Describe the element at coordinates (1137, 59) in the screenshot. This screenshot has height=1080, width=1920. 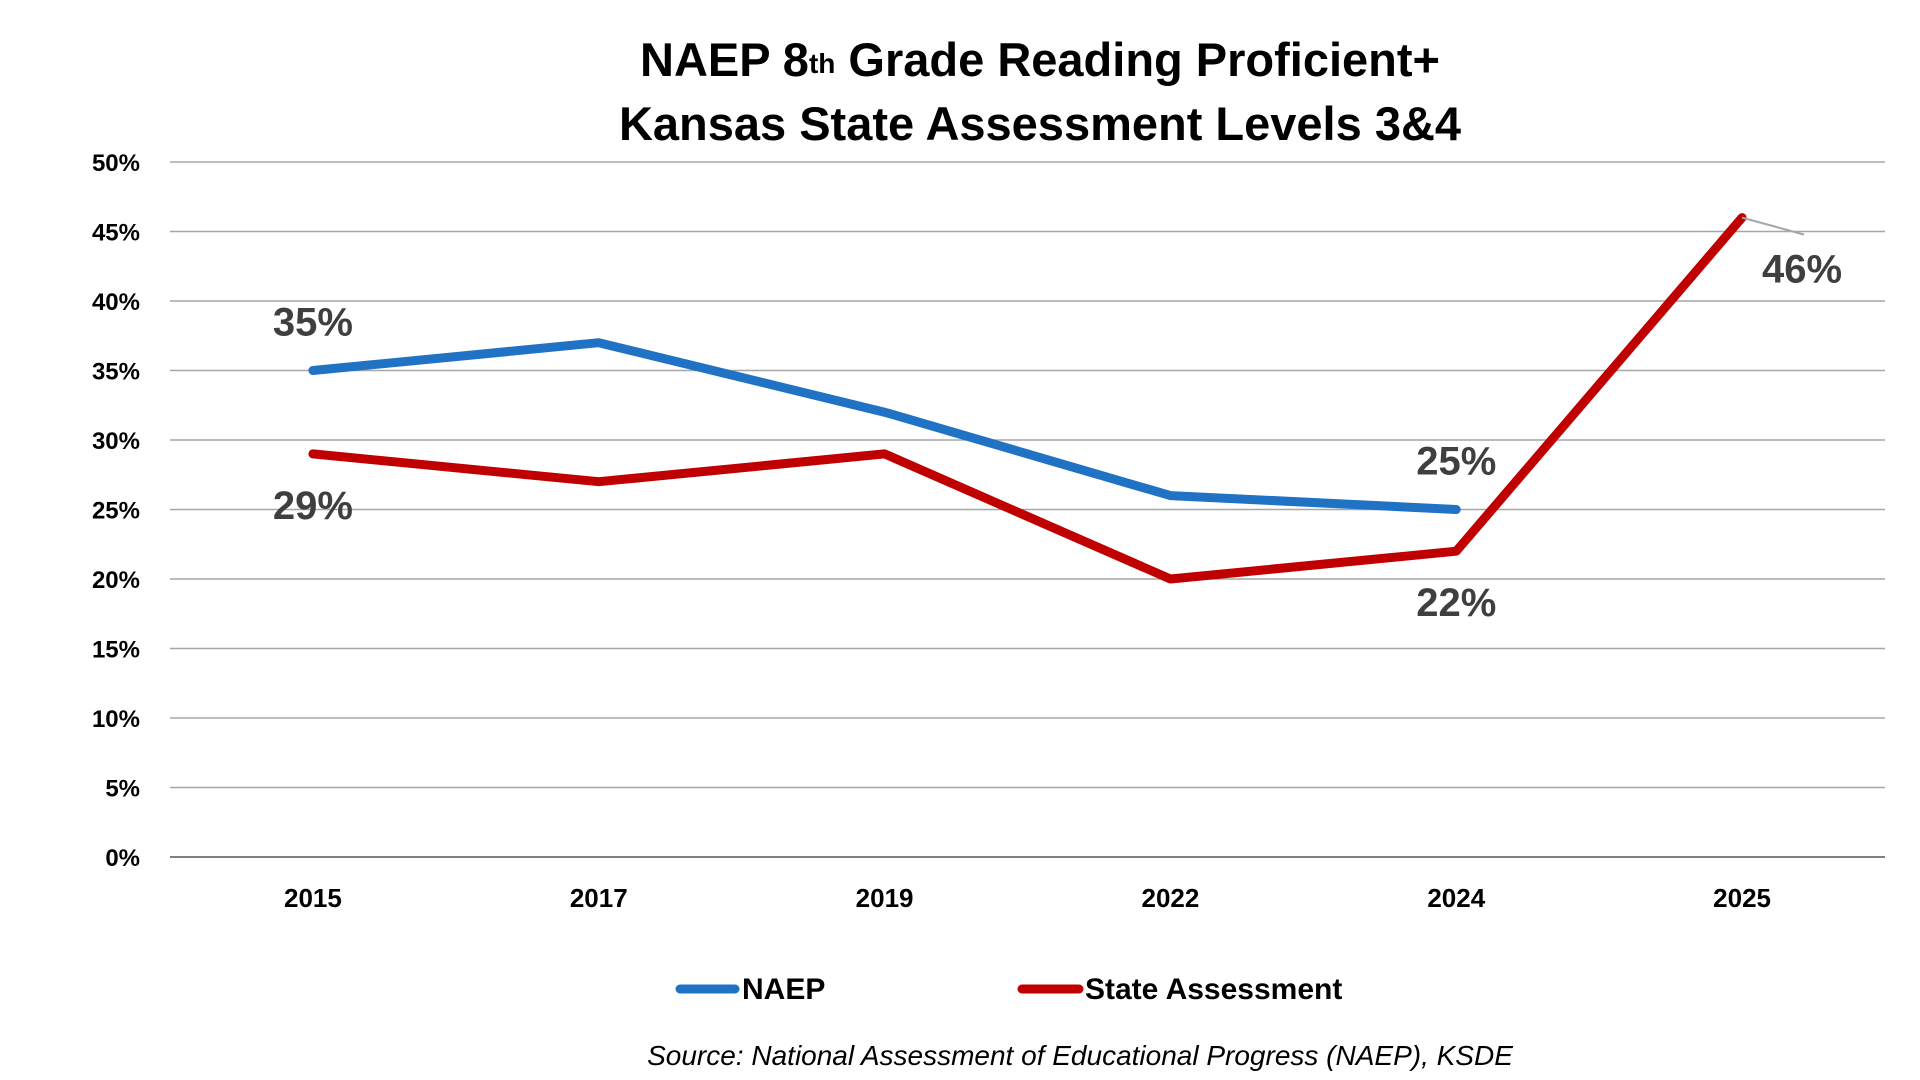
I see `title-line-1-rest: Grade Reading Proficient+` at that location.